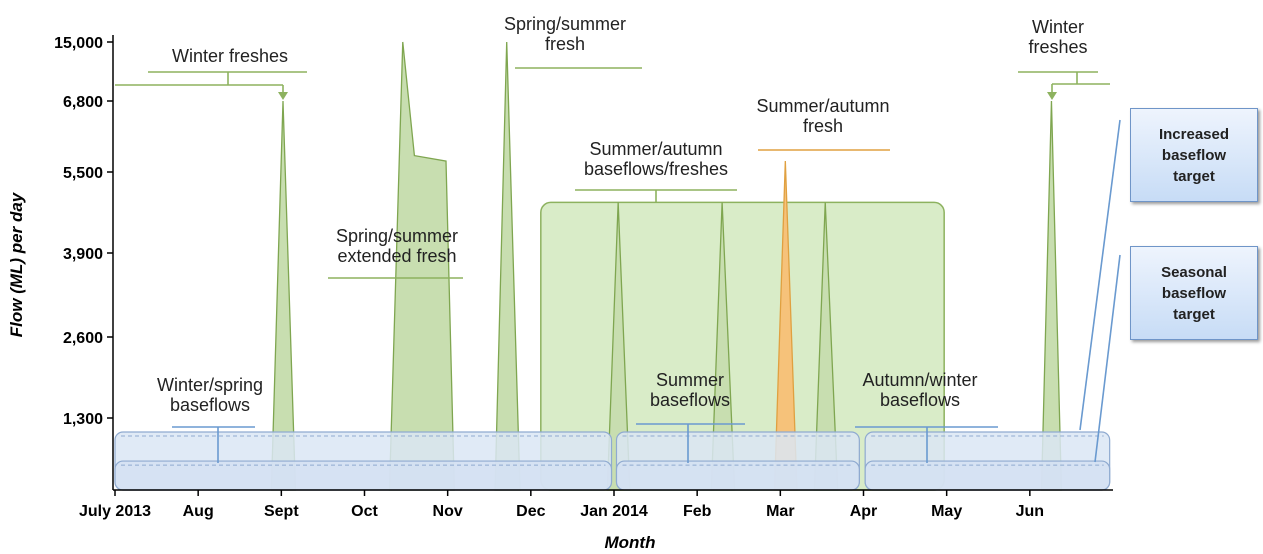 The height and width of the screenshot is (554, 1263). I want to click on x-tick-label: Feb, so click(697, 511).